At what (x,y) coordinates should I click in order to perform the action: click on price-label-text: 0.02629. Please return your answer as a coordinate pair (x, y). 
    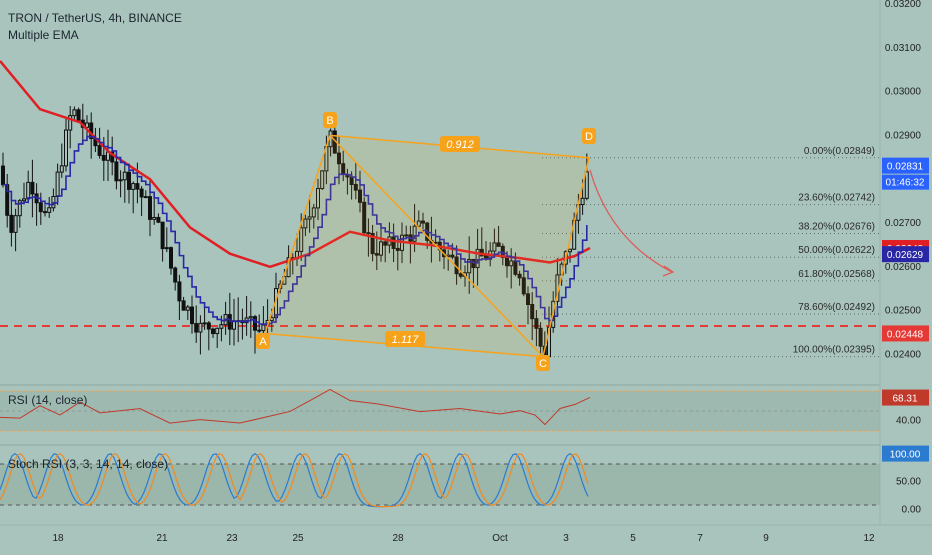
    Looking at the image, I should click on (905, 255).